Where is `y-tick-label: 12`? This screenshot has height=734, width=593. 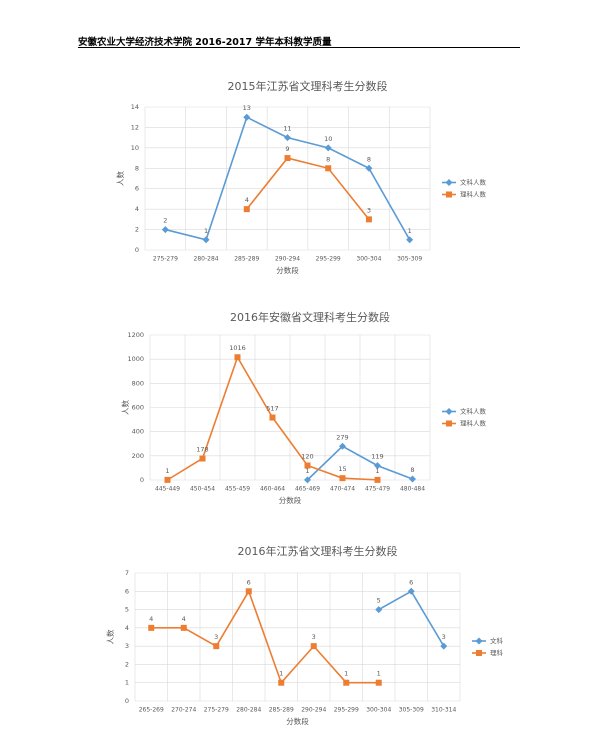
y-tick-label: 12 is located at coordinates (135, 127).